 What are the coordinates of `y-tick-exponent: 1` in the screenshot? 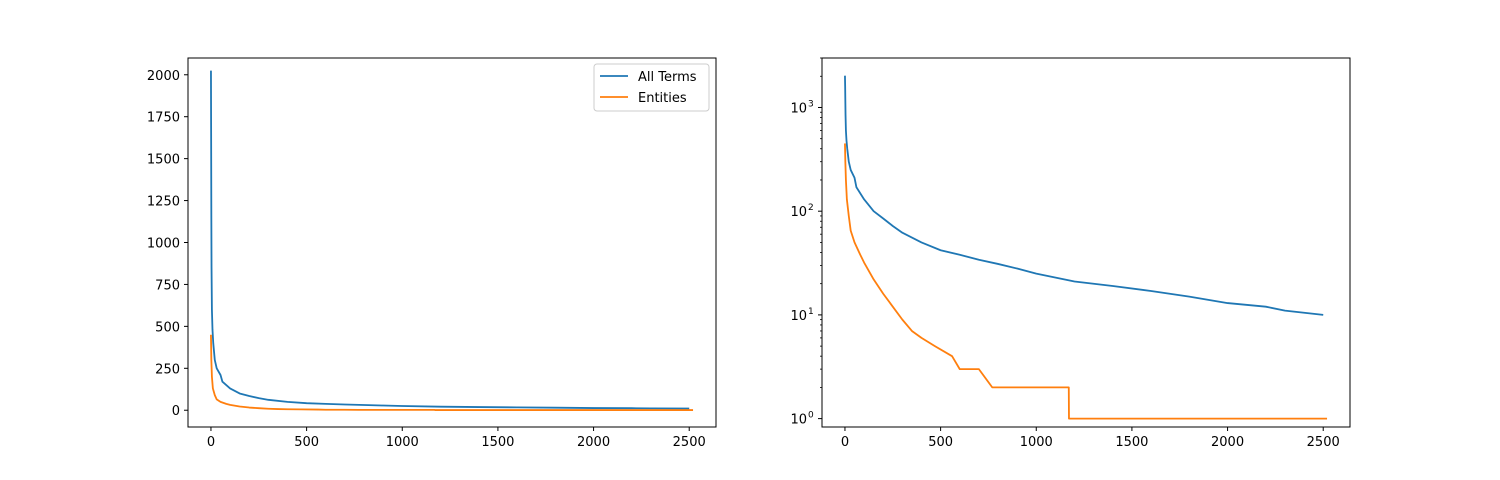 It's located at (811, 312).